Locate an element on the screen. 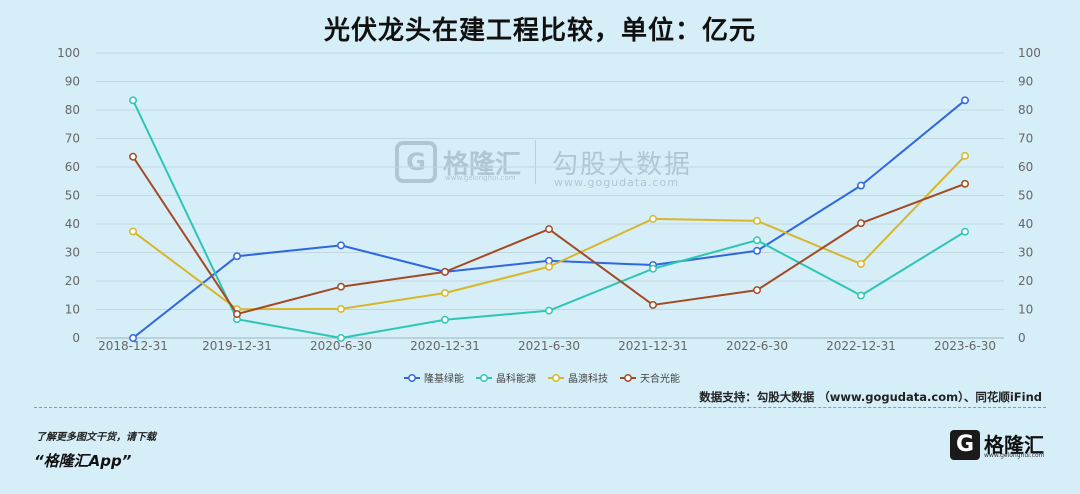  point-晶澳科技-2022-6-30 is located at coordinates (757, 220).